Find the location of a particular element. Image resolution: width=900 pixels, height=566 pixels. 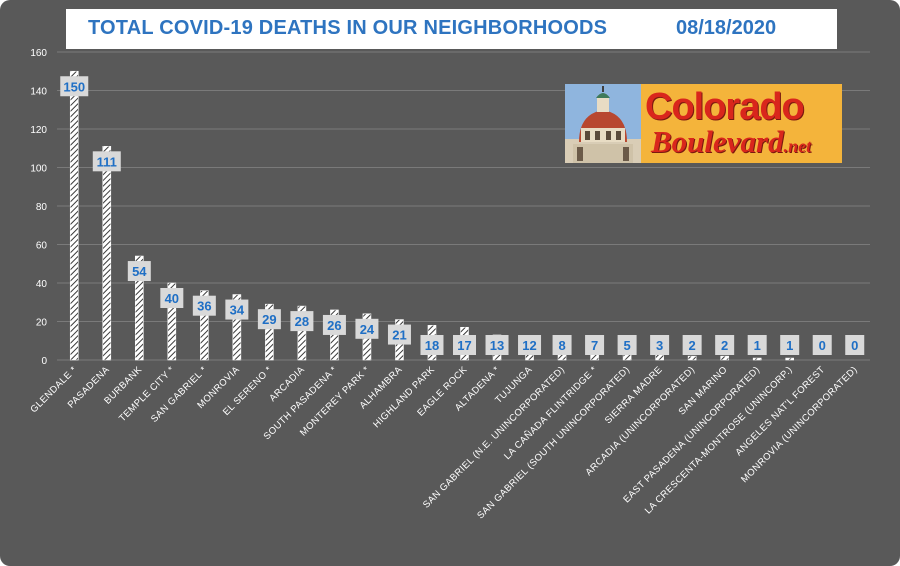

data-label: 111 is located at coordinates (107, 161).